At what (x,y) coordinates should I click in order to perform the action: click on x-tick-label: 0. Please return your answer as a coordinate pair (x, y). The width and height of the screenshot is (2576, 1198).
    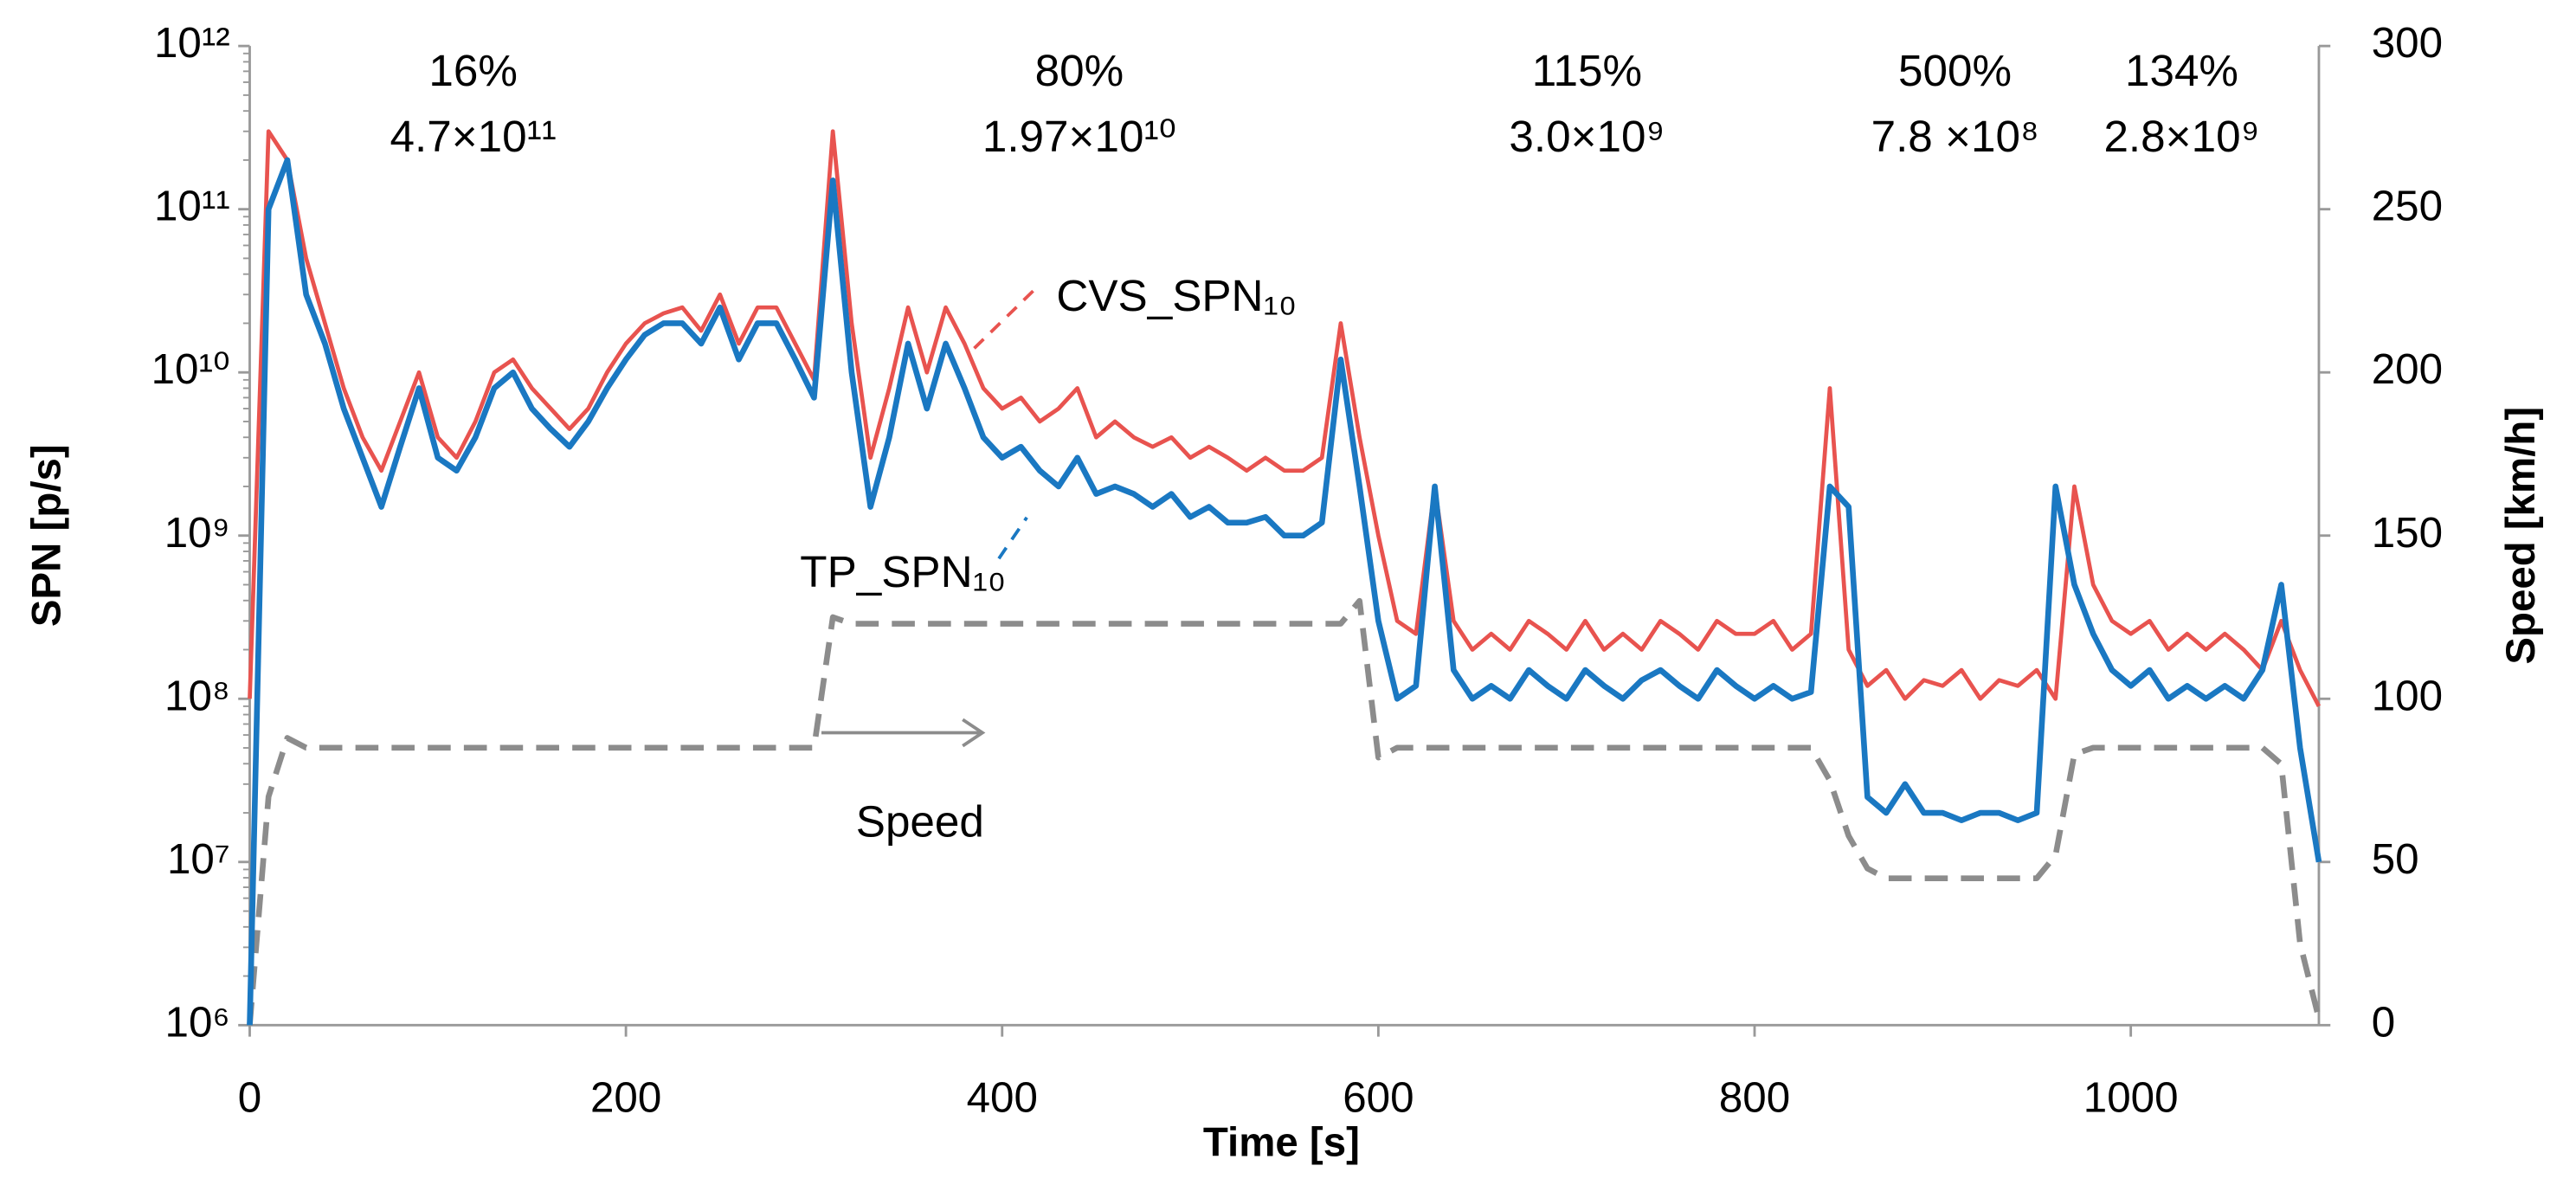
    Looking at the image, I should click on (249, 1098).